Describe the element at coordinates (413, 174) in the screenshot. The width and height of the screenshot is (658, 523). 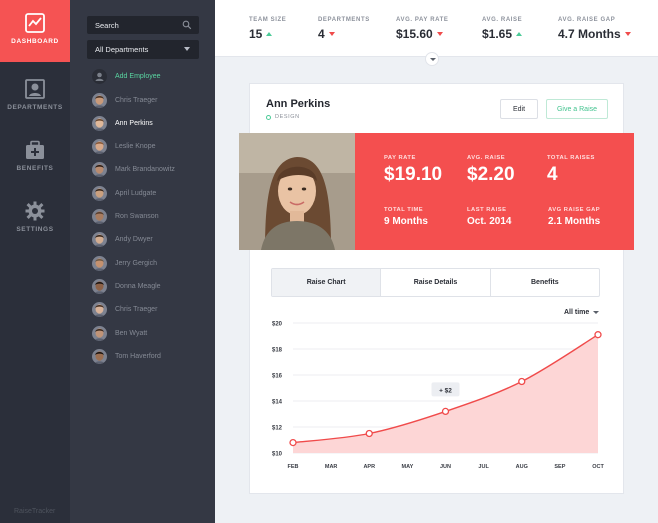
I see `pay-rate-value: $19.10` at that location.